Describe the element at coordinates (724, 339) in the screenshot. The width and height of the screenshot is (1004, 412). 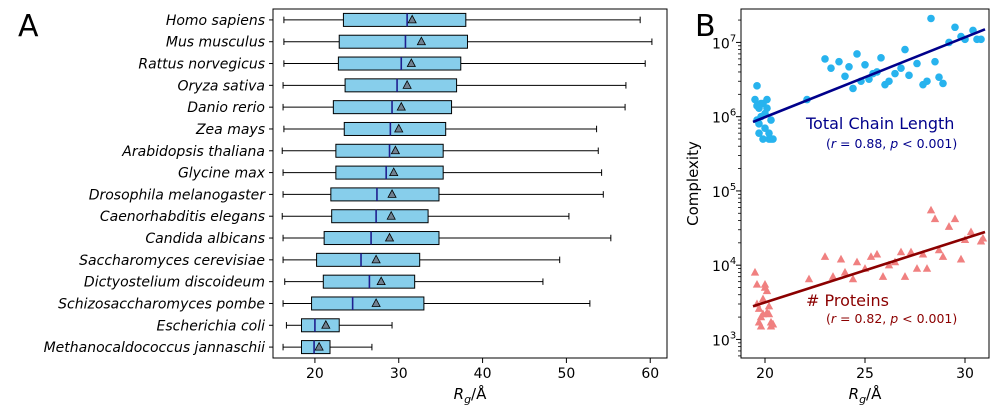
I see `y-tick-label: 10³` at that location.